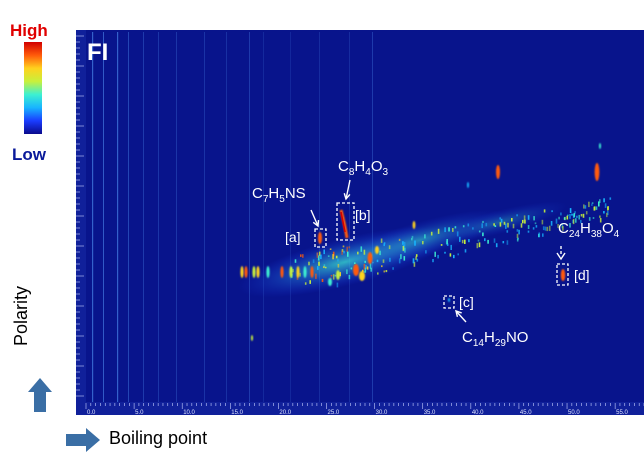 The image size is (644, 455). What do you see at coordinates (237, 413) in the screenshot?
I see `x-tick-label: 15.0` at bounding box center [237, 413].